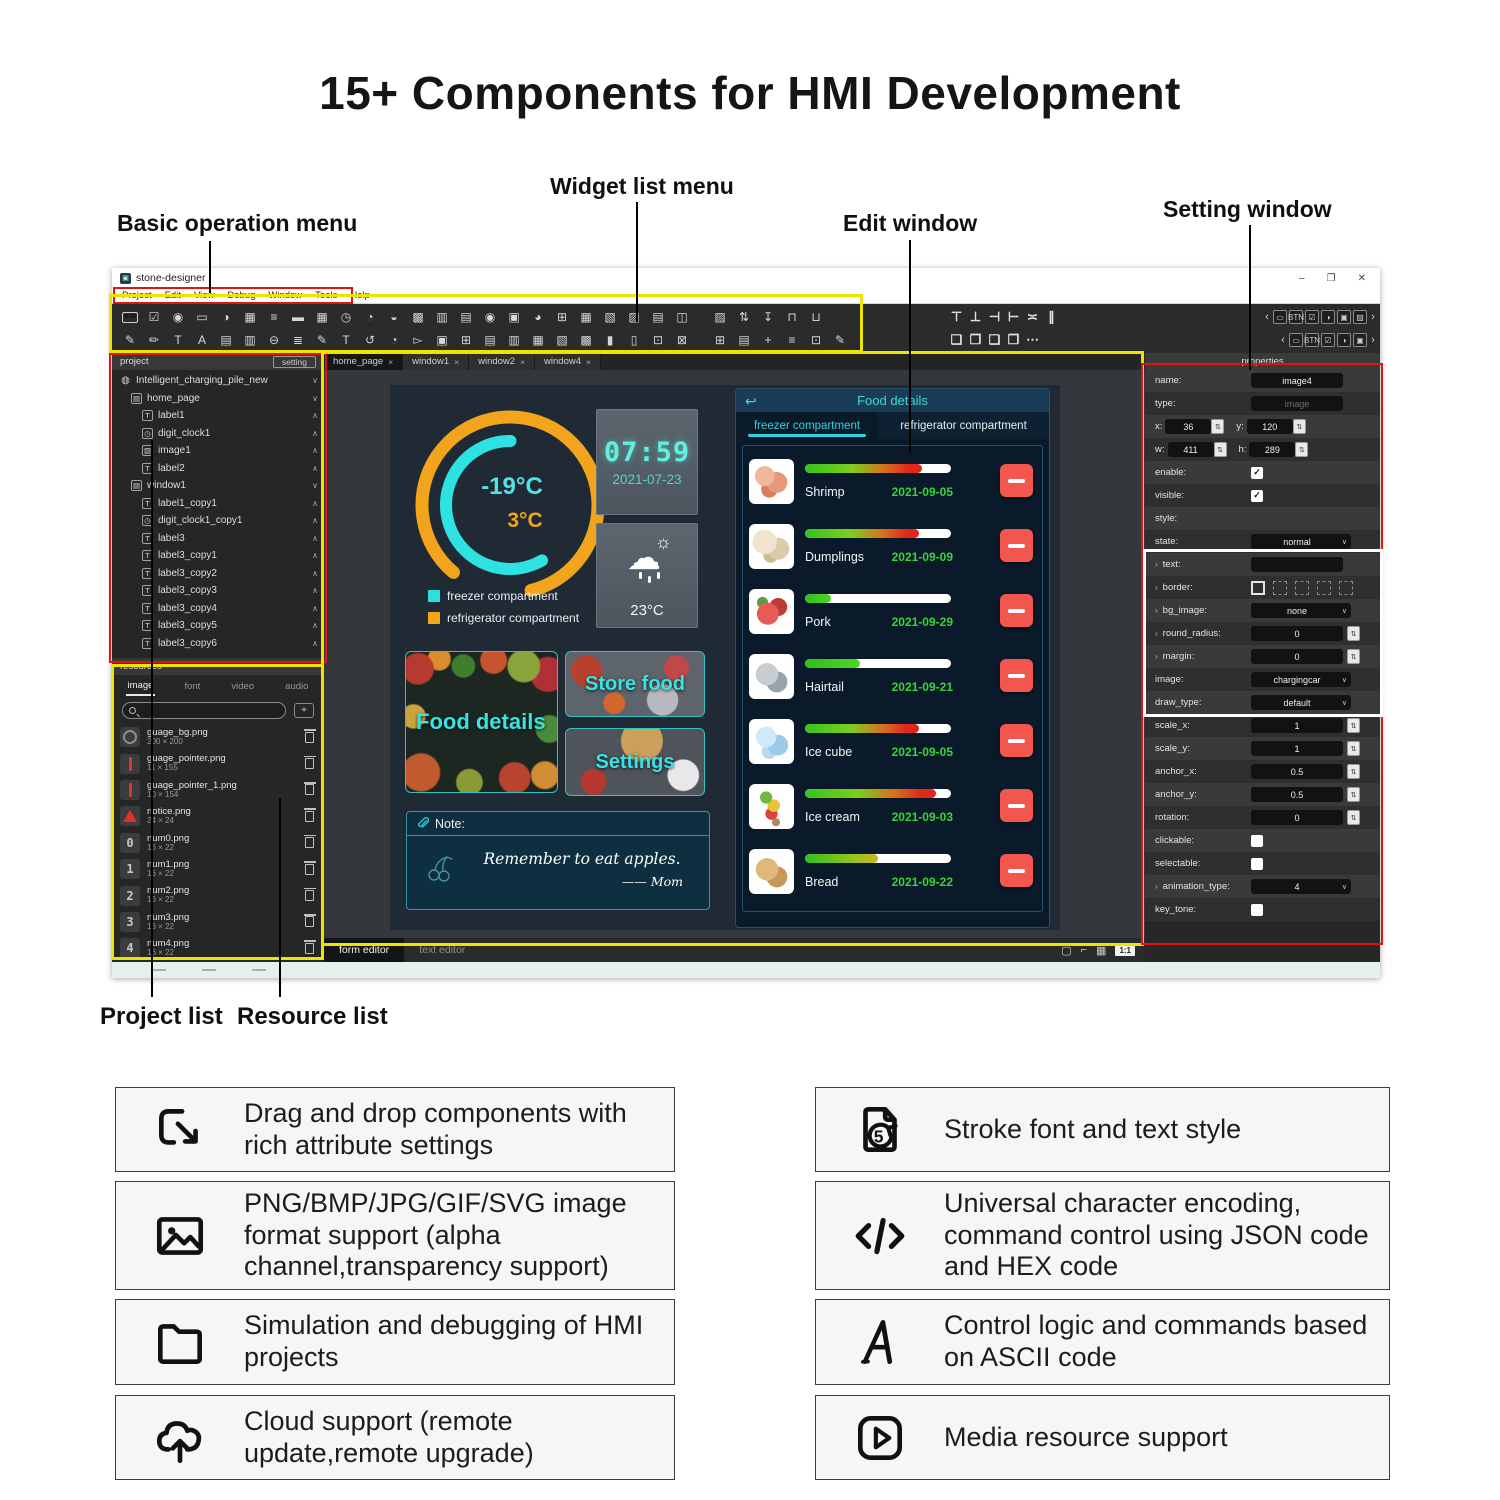 This screenshot has width=1500, height=1500. What do you see at coordinates (218, 816) in the screenshot?
I see `resource-item-notice.png: notice.png 24 × 24` at bounding box center [218, 816].